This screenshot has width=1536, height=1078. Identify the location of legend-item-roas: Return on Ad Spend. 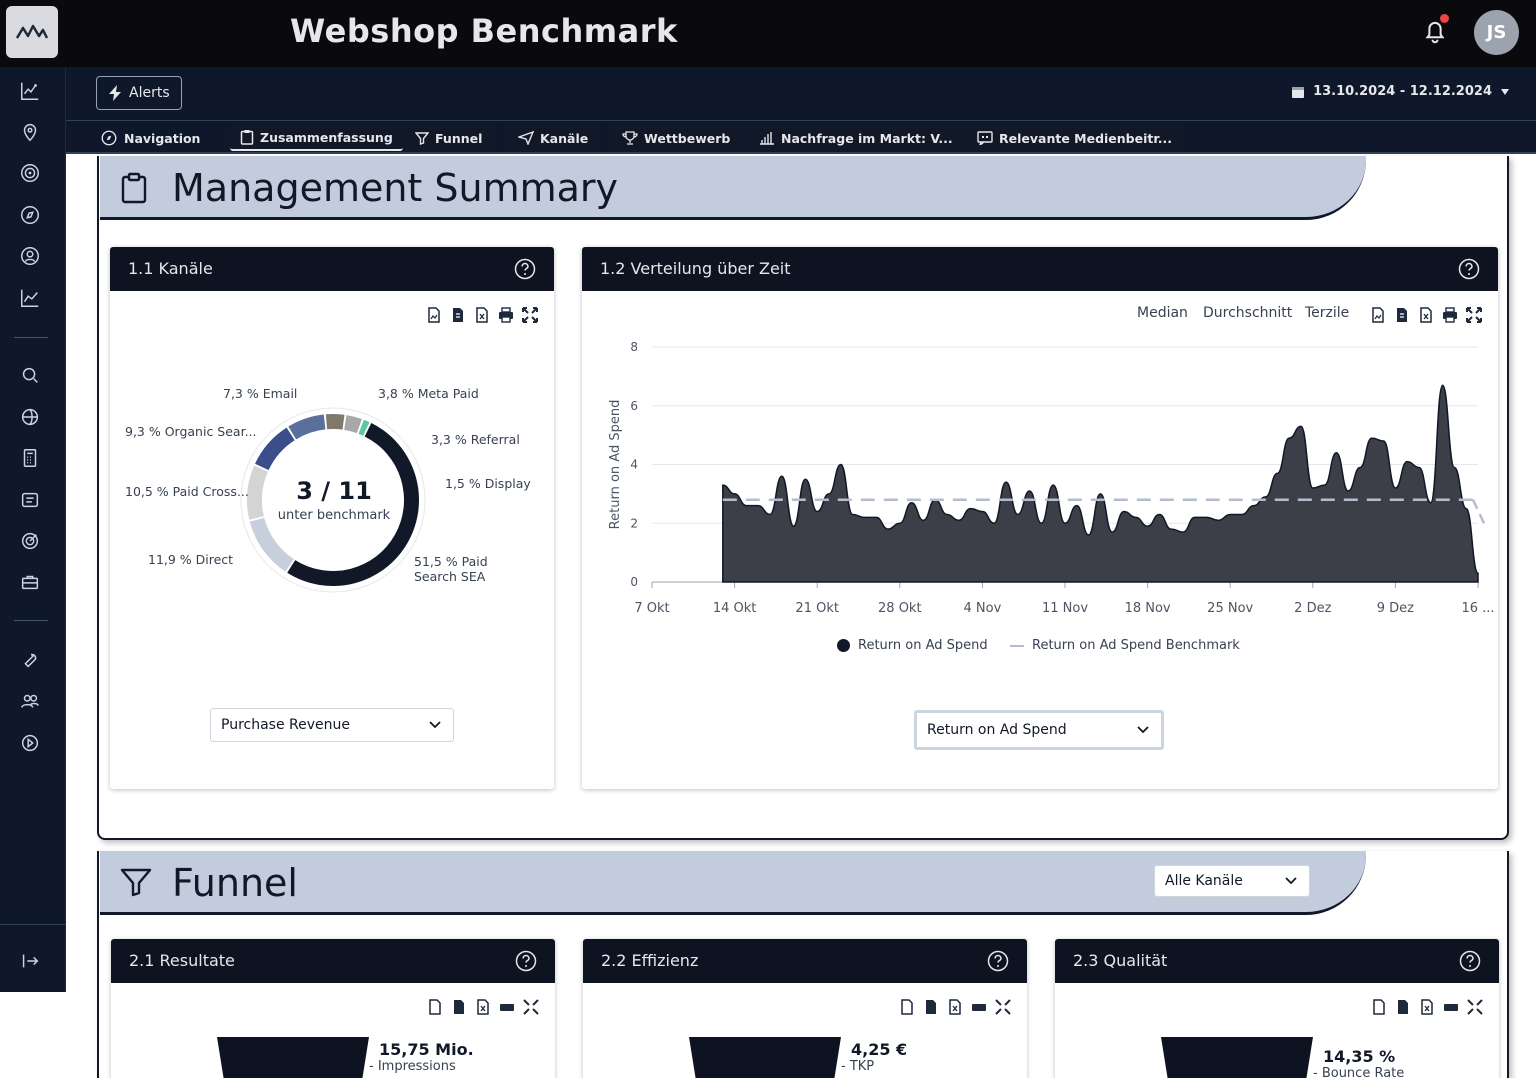
(912, 645).